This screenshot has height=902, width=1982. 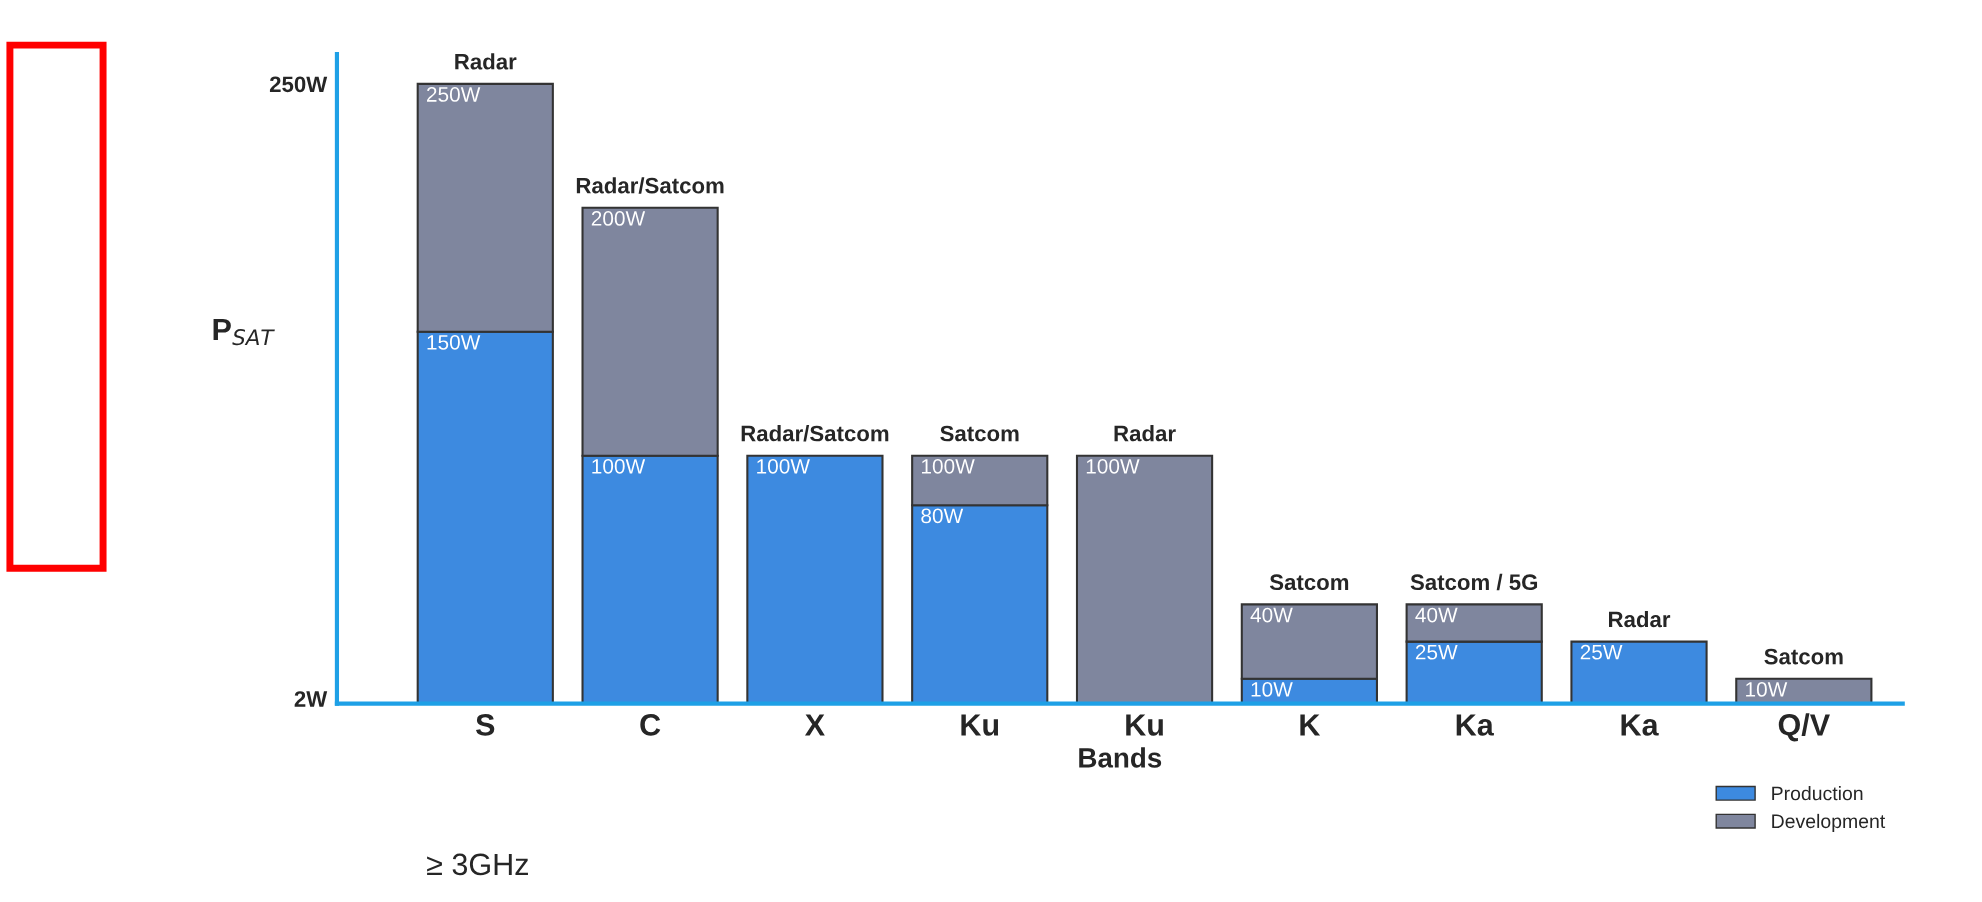 What do you see at coordinates (485, 725) in the screenshot?
I see `x-tick-label: S` at bounding box center [485, 725].